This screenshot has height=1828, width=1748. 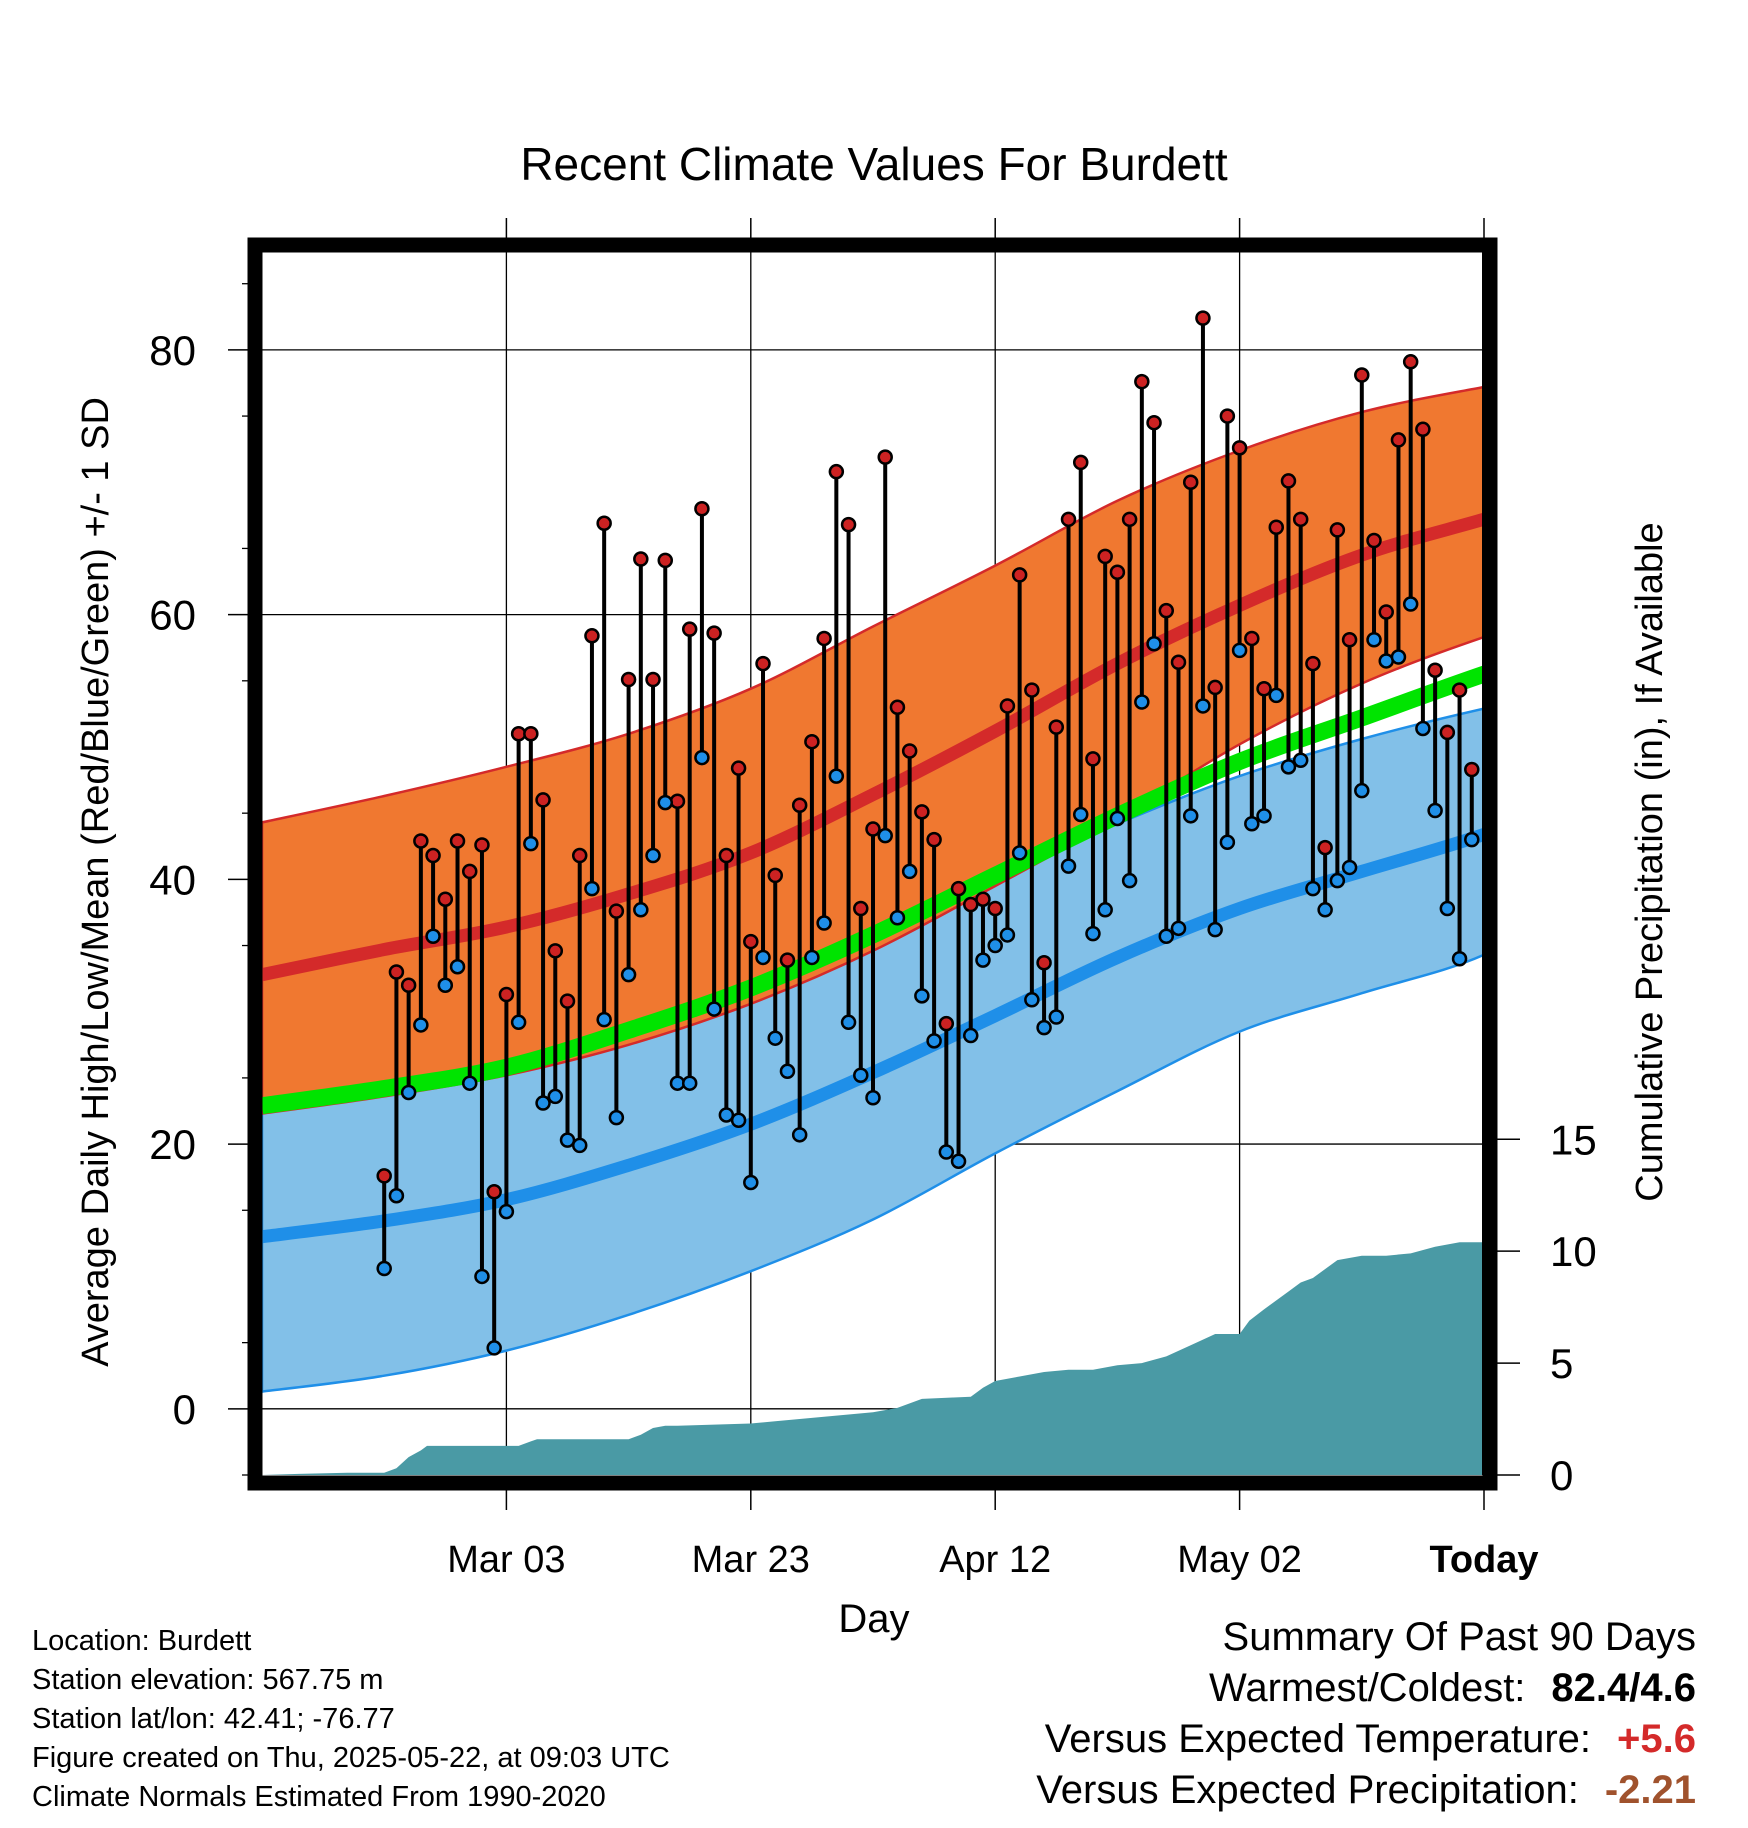 I want to click on normals-text: Climate Normals Estimated From 1990-2020, so click(x=319, y=1797).